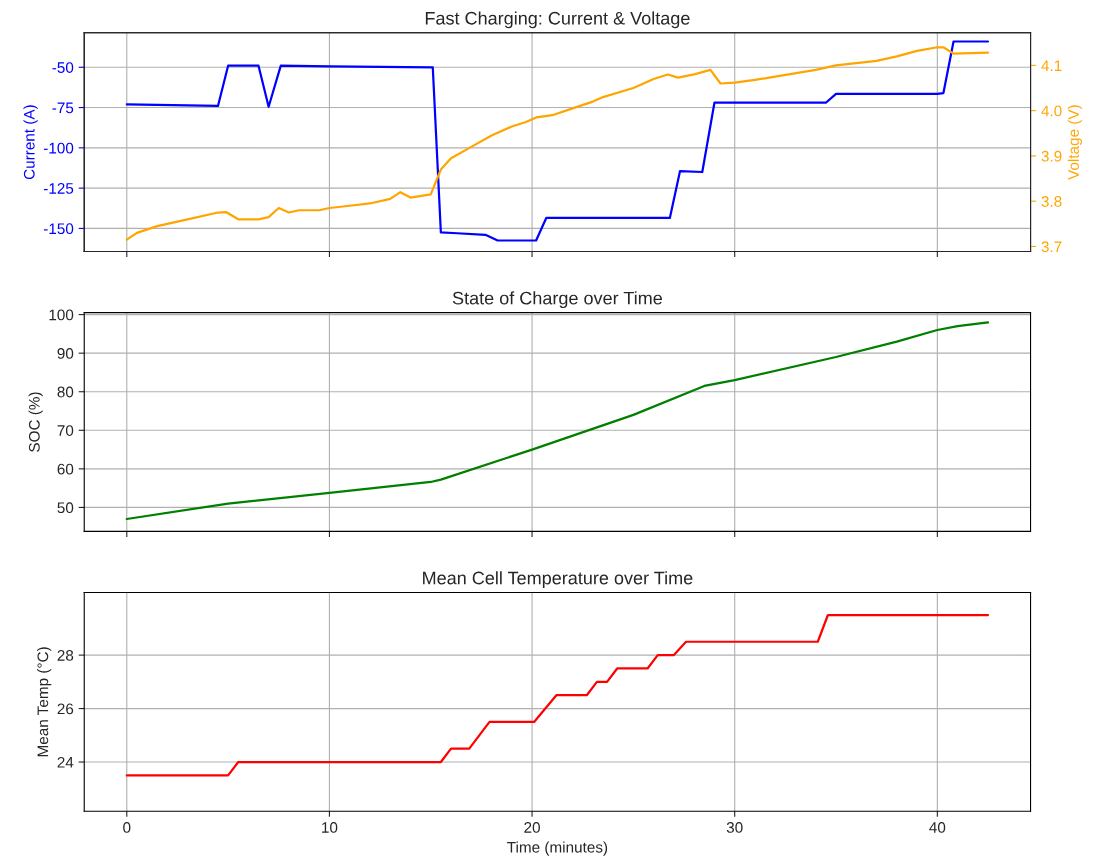  Describe the element at coordinates (30, 142) in the screenshot. I see `y-axis-title: Current (A)` at that location.